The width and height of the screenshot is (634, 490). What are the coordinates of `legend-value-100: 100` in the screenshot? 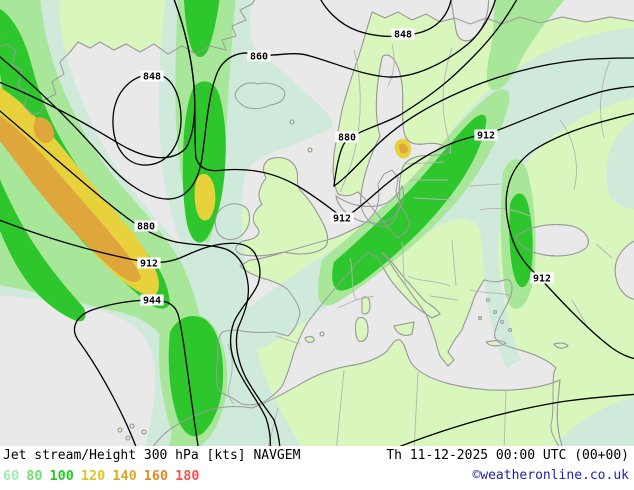 It's located at (61, 476).